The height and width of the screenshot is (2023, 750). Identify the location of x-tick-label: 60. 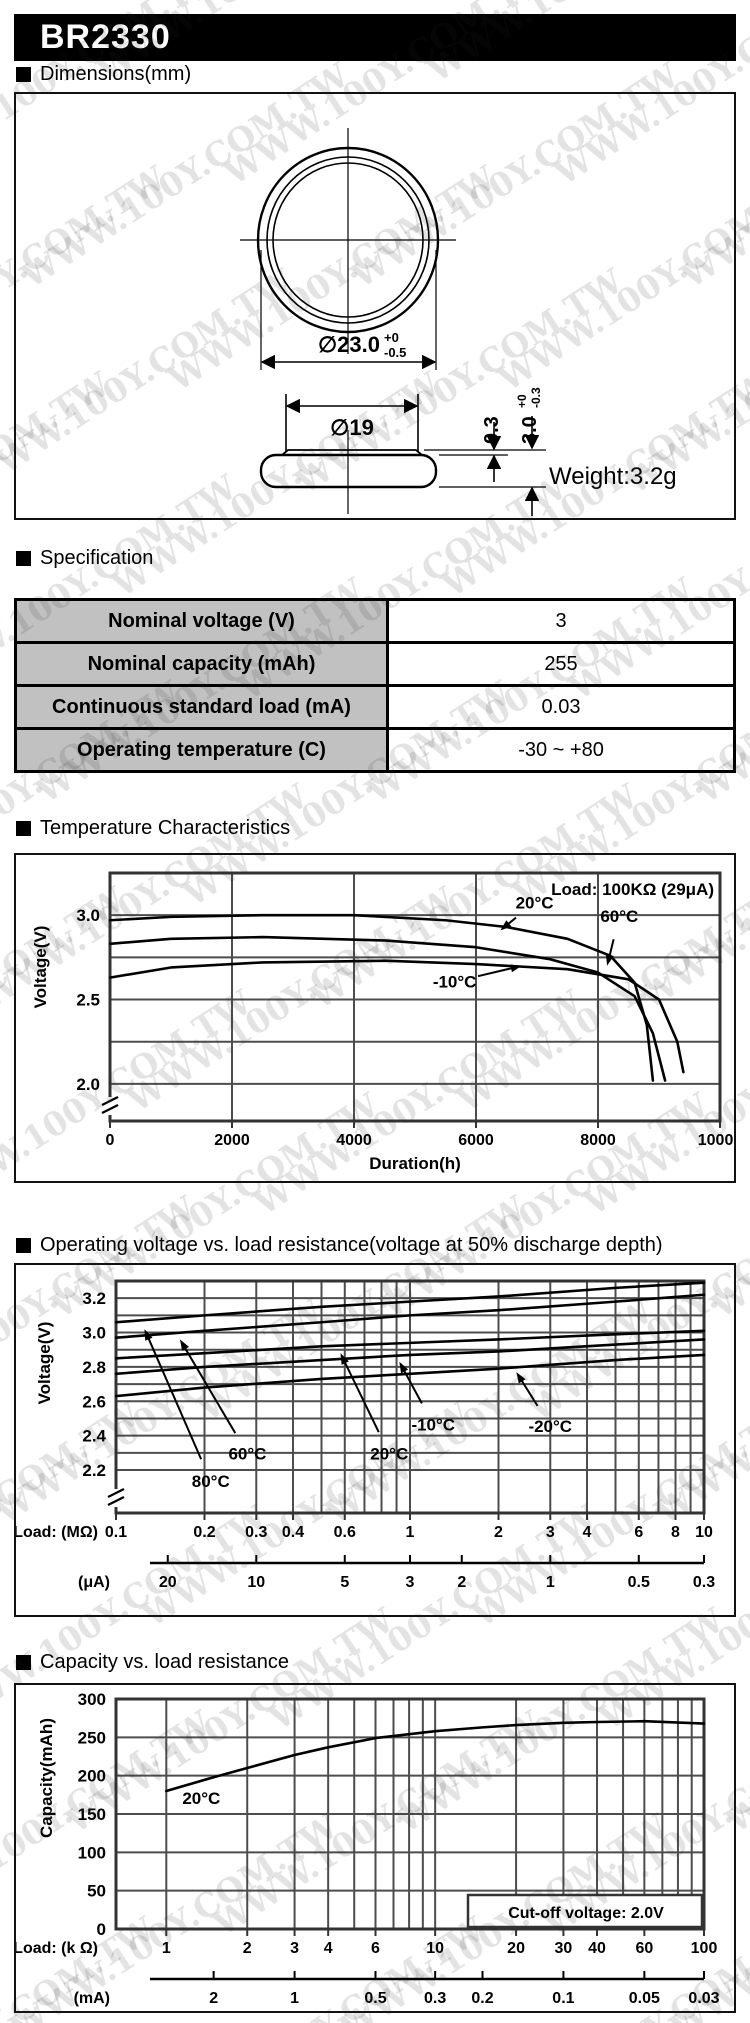
(644, 1948).